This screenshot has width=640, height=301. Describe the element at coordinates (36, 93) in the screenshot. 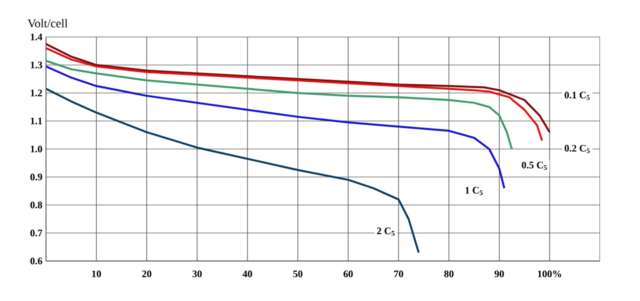

I see `y-tick-label: 1.2` at that location.